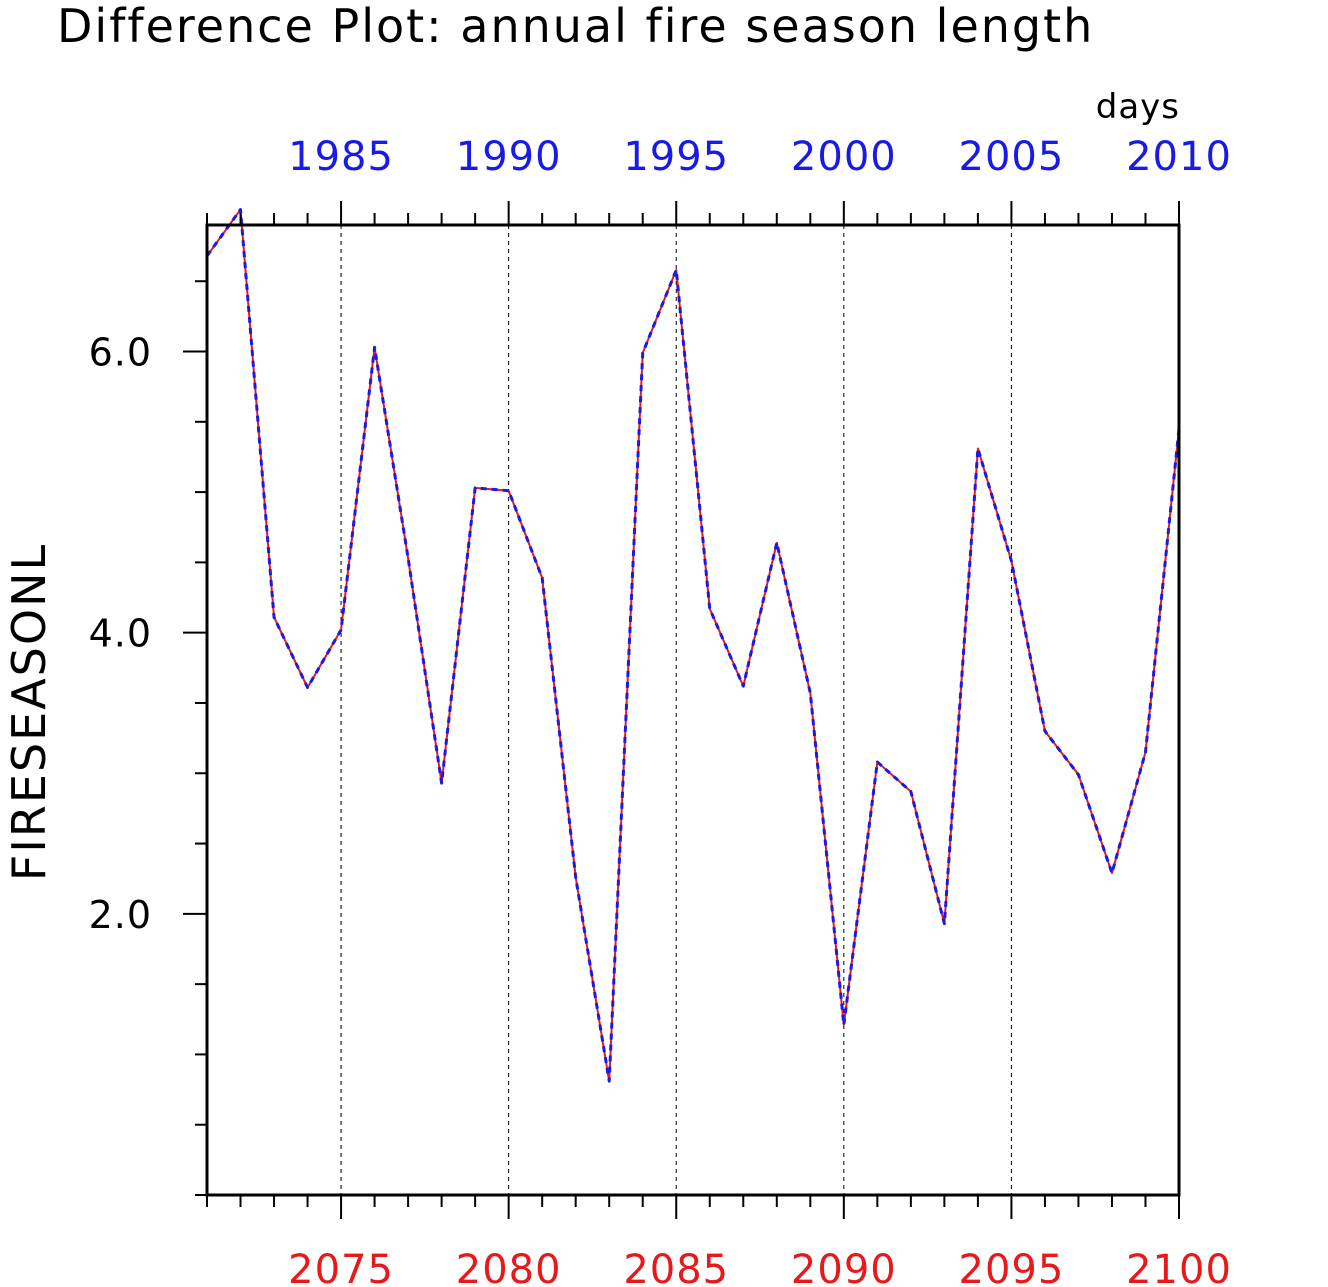 The image size is (1328, 1287). I want to click on x-top-tick-label: 1985, so click(341, 157).